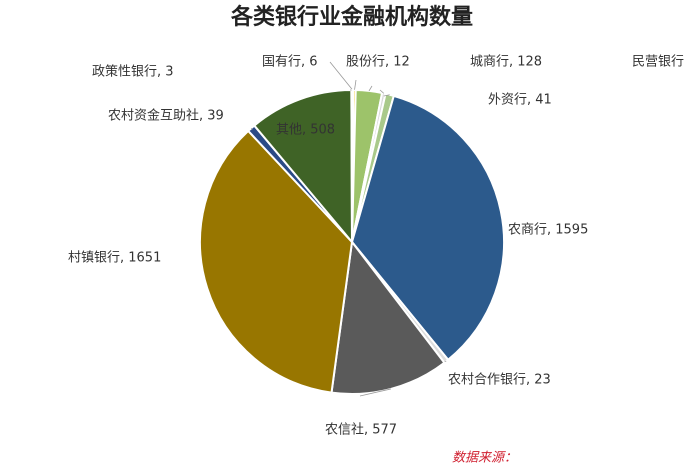 This screenshot has height=474, width=700. I want to click on data-label: 农村资金互助社, 39, so click(166, 116).